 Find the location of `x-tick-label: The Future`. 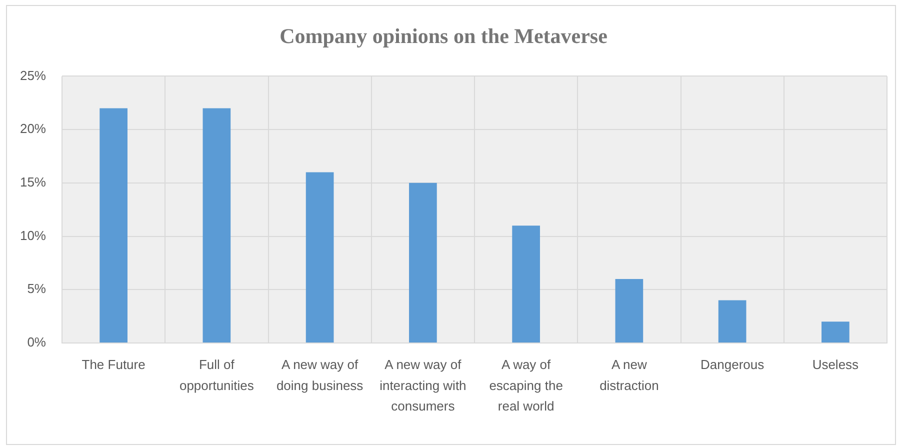

x-tick-label: The Future is located at coordinates (114, 364).